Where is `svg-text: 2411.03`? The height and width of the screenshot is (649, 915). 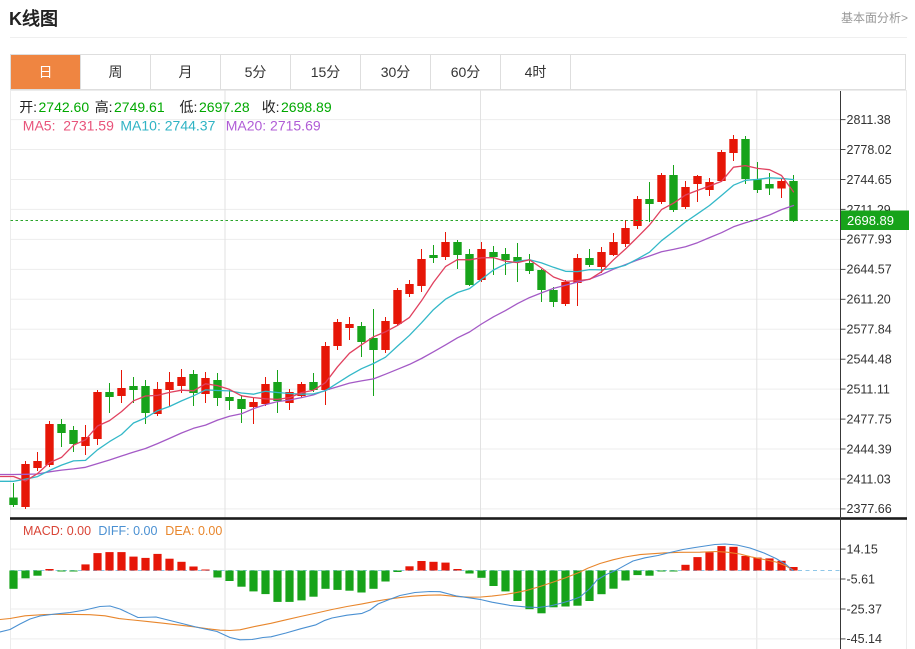
svg-text: 2411.03 is located at coordinates (869, 479).